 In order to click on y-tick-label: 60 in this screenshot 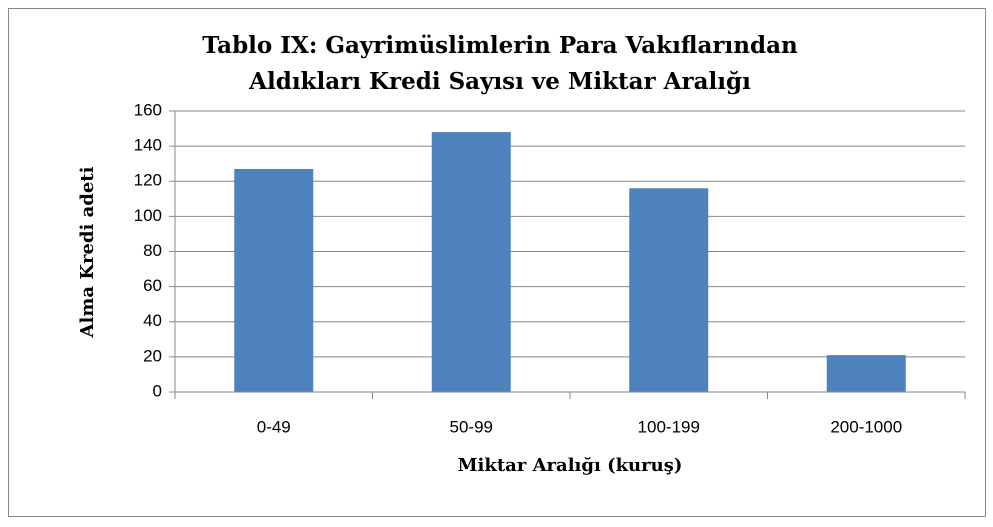, I will do `click(152, 285)`.